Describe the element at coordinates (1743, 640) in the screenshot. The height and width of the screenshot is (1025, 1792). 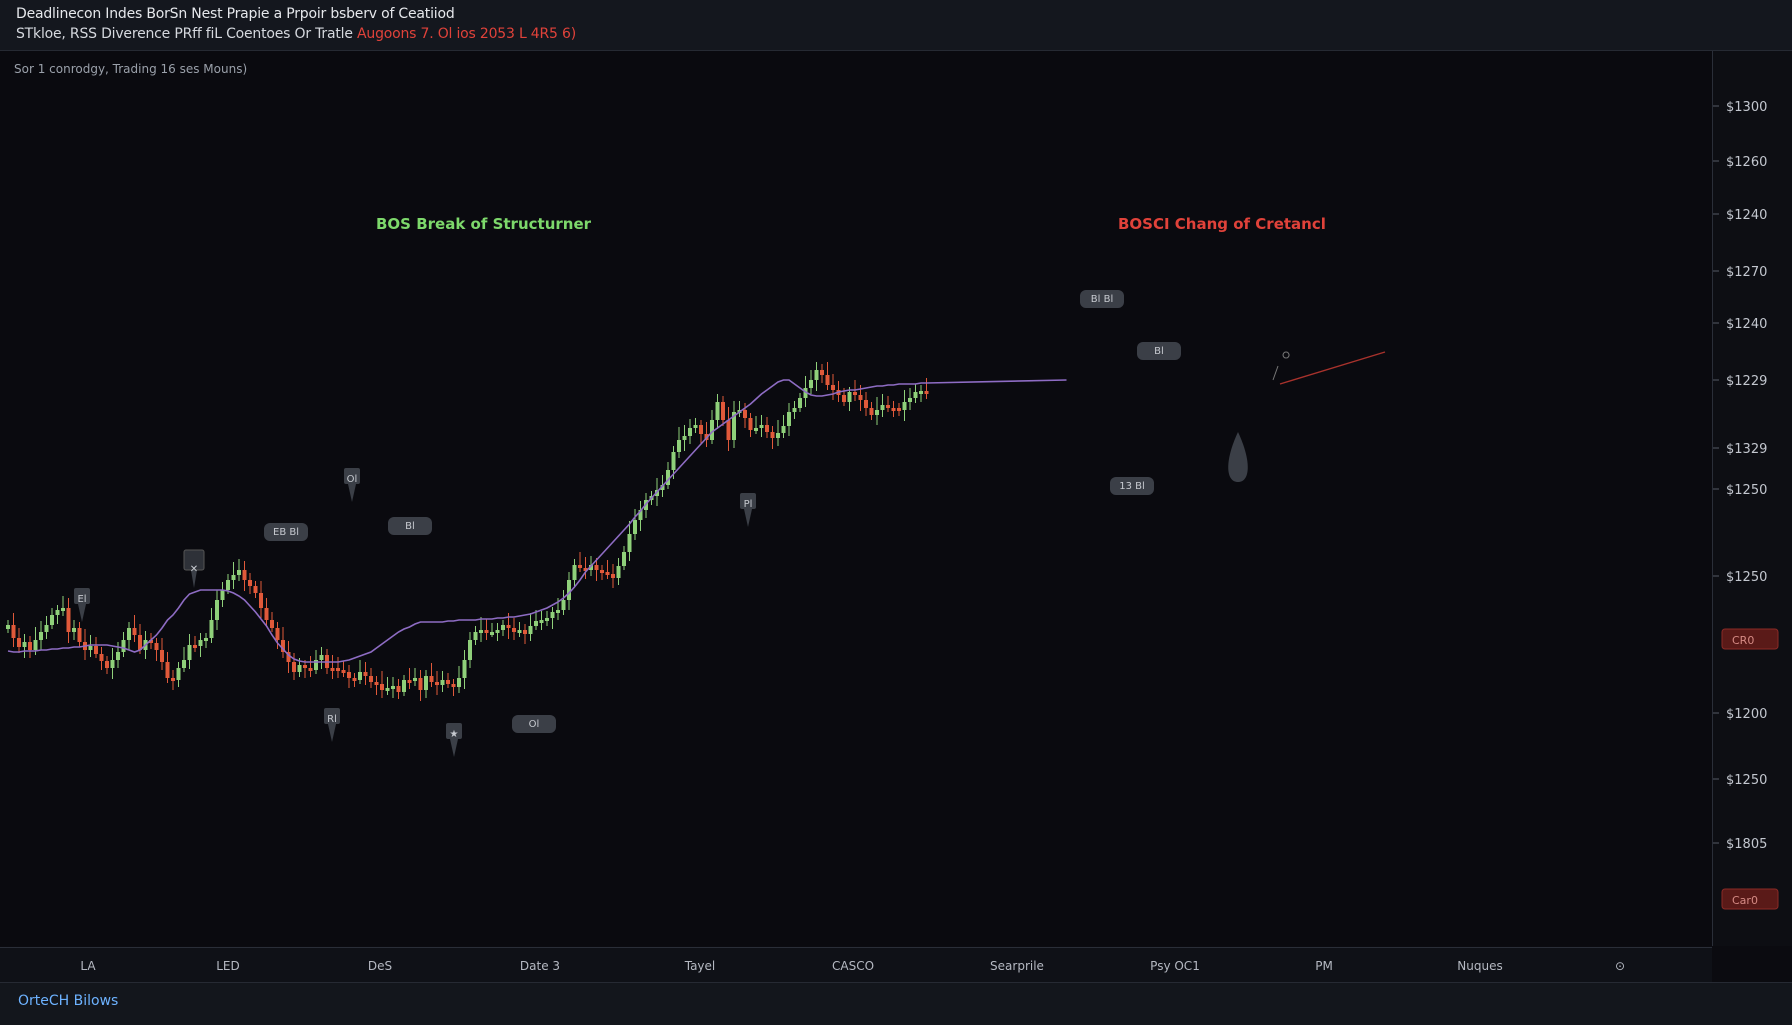
I see `price-tag-label: CR0` at that location.